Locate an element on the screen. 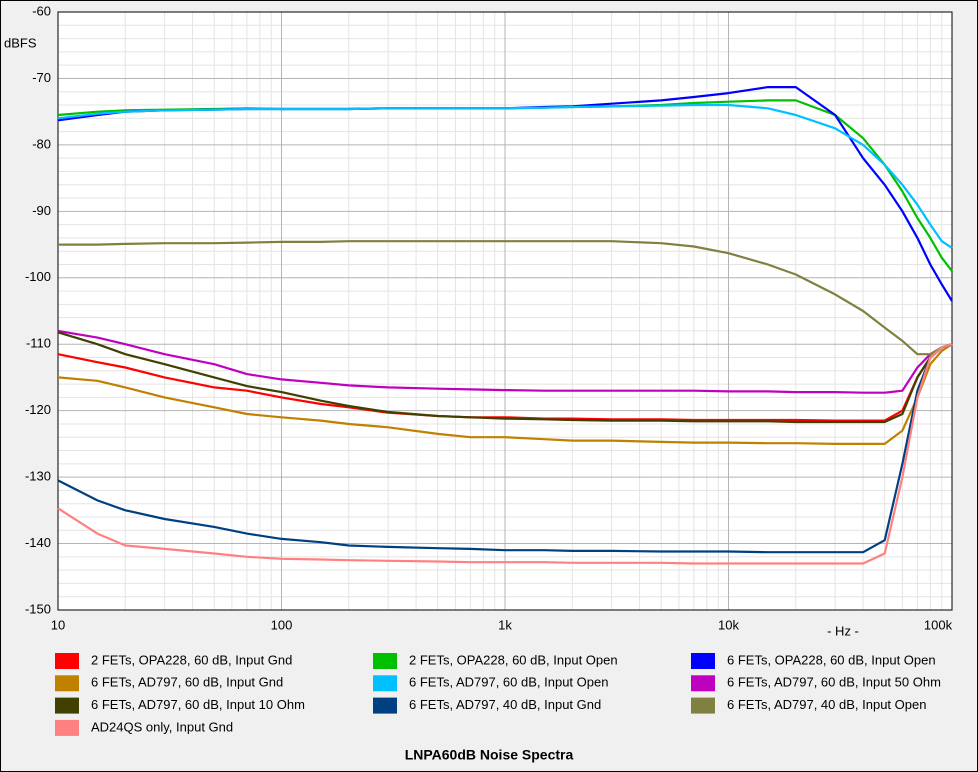 This screenshot has height=772, width=978. legend-label: 6 FETs, OPA228, 60 dB, Input Open is located at coordinates (831, 659).